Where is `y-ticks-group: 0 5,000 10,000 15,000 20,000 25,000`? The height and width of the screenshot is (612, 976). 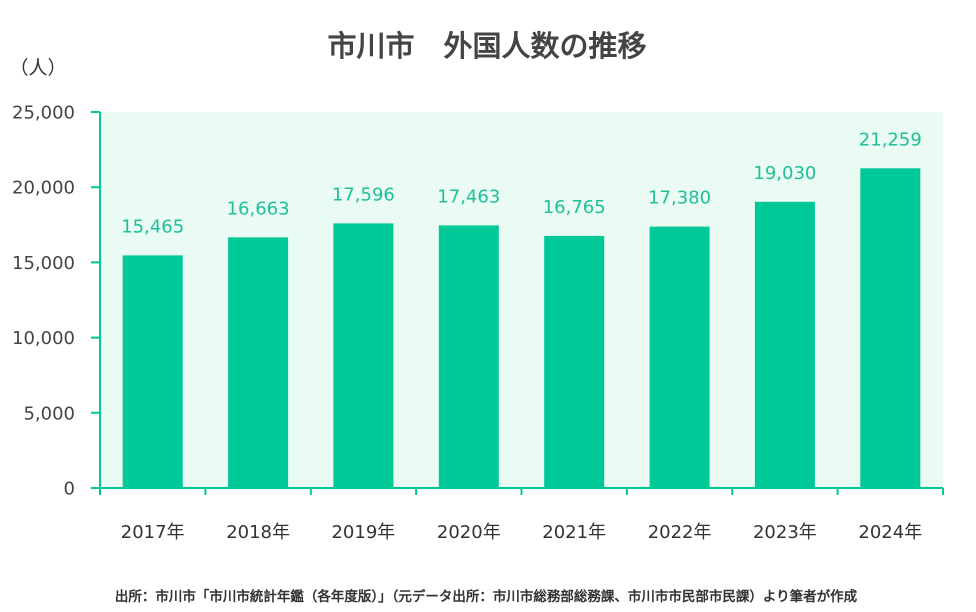
y-ticks-group: 0 5,000 10,000 15,000 20,000 25,000 is located at coordinates (56, 301).